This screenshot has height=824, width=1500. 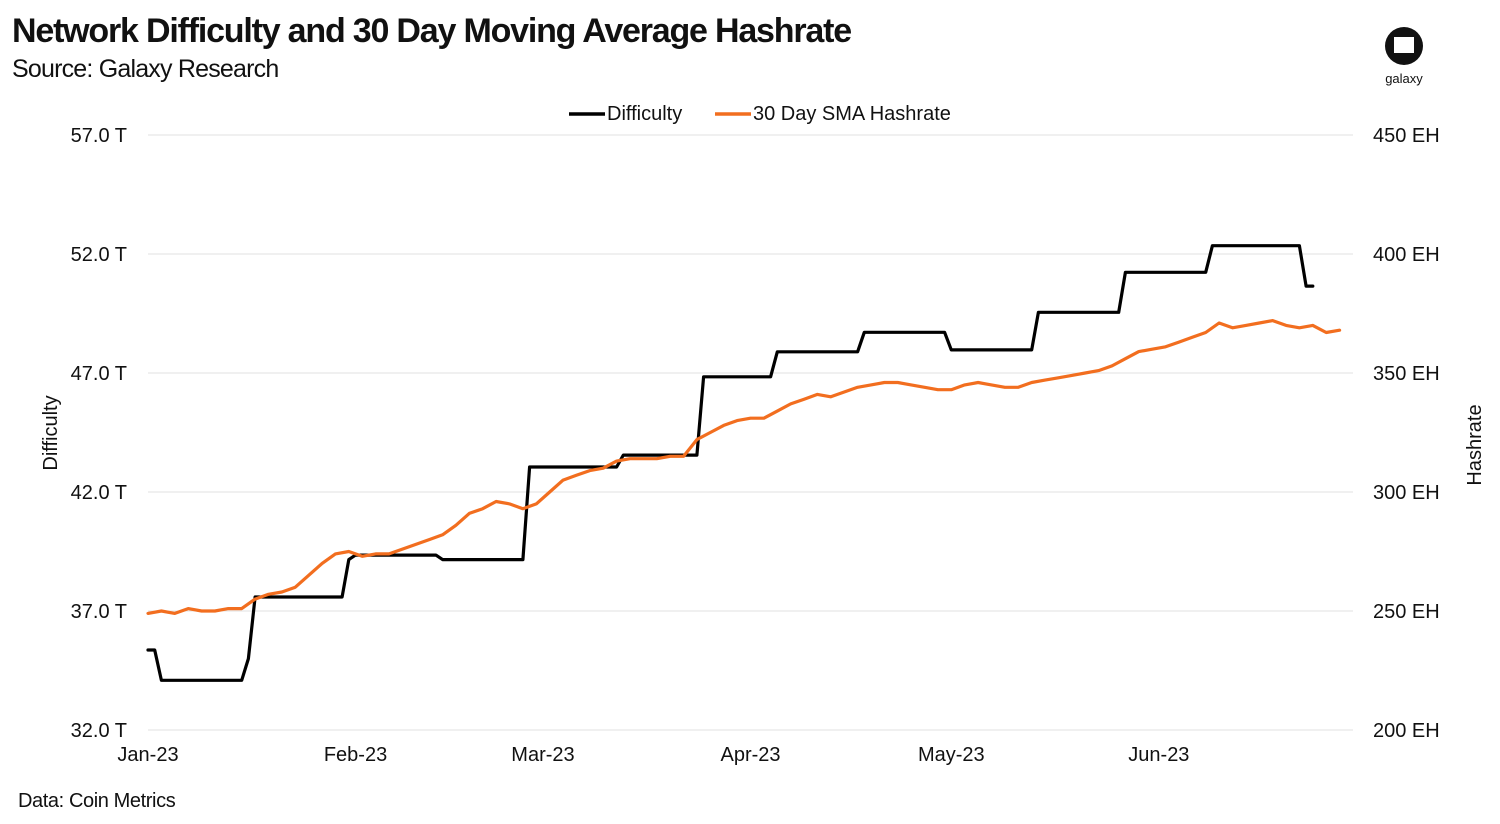 I want to click on left-tick-label: 32.0 T, so click(x=99, y=731).